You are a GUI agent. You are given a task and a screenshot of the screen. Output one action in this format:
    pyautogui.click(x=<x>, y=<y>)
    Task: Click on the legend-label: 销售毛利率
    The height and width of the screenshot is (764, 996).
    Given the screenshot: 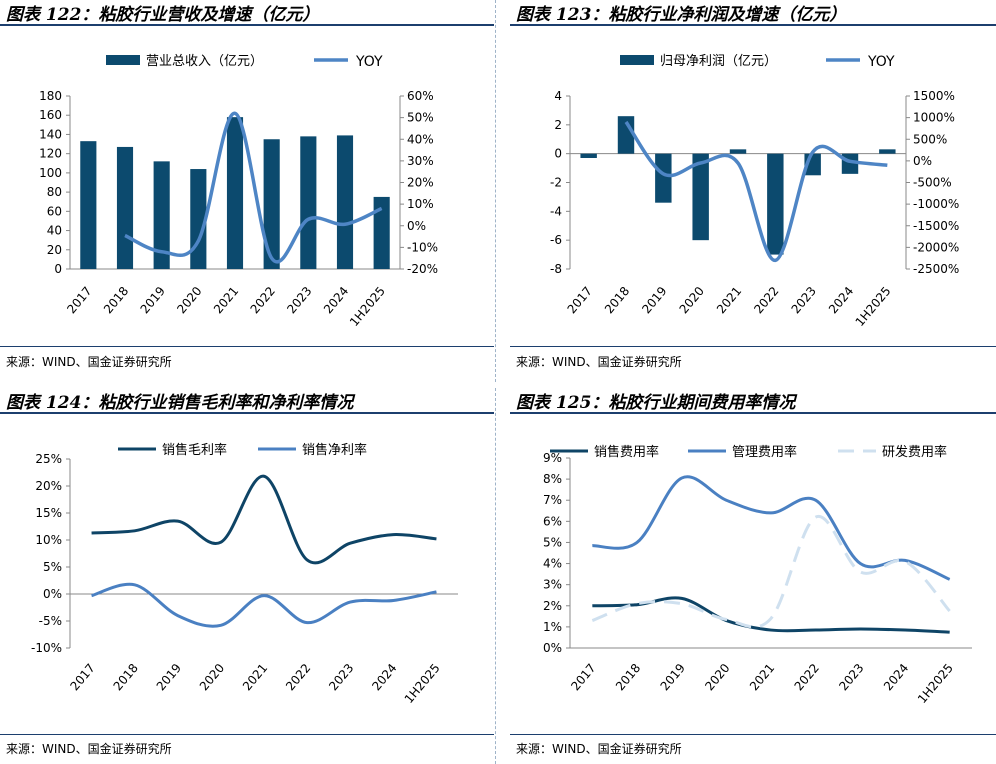 What is the action you would take?
    pyautogui.click(x=194, y=450)
    